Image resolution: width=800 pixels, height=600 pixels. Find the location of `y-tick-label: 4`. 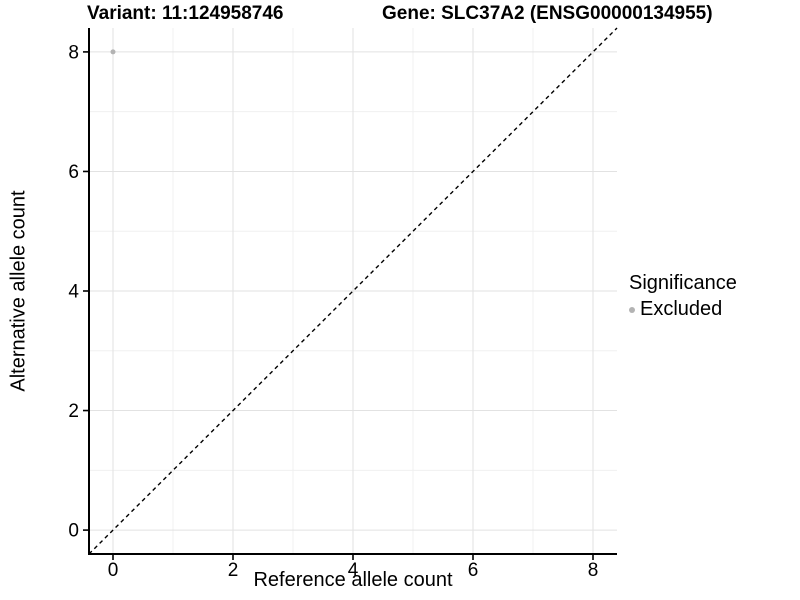

y-tick-label: 4 is located at coordinates (73, 292).